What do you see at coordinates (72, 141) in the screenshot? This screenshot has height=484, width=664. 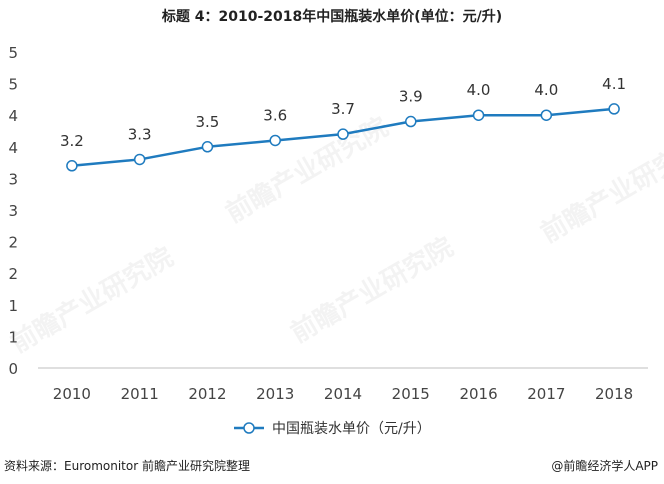 I see `data-label: 3.2` at bounding box center [72, 141].